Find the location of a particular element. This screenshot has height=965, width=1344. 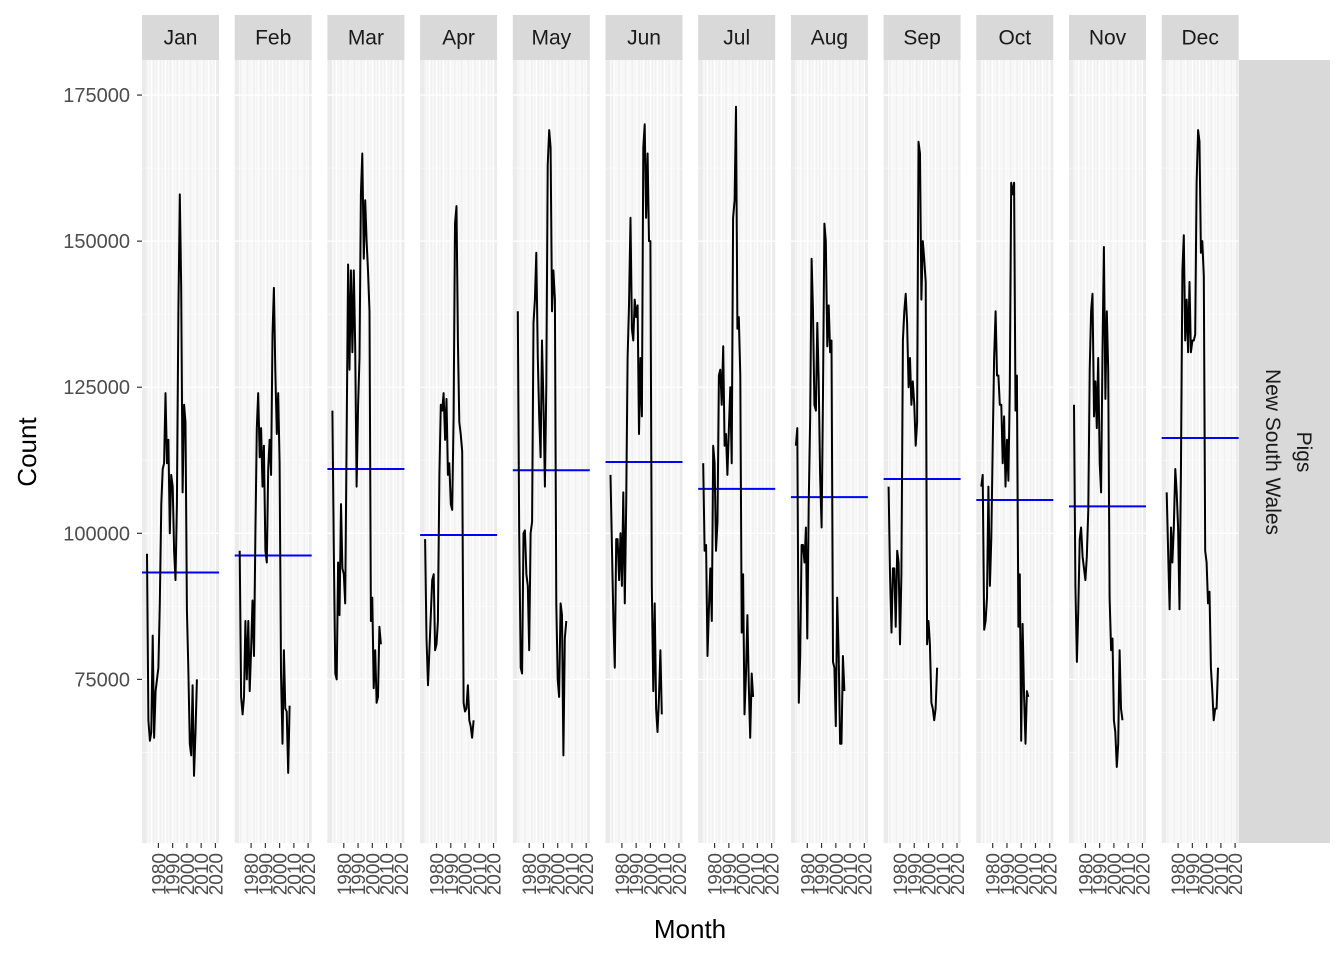

panel-strip-label: Jun is located at coordinates (644, 38).